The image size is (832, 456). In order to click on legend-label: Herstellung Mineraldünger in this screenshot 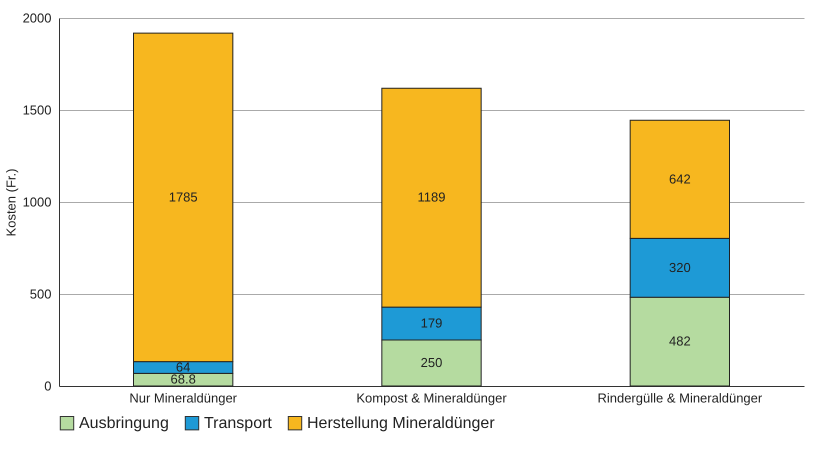, I will do `click(401, 423)`.